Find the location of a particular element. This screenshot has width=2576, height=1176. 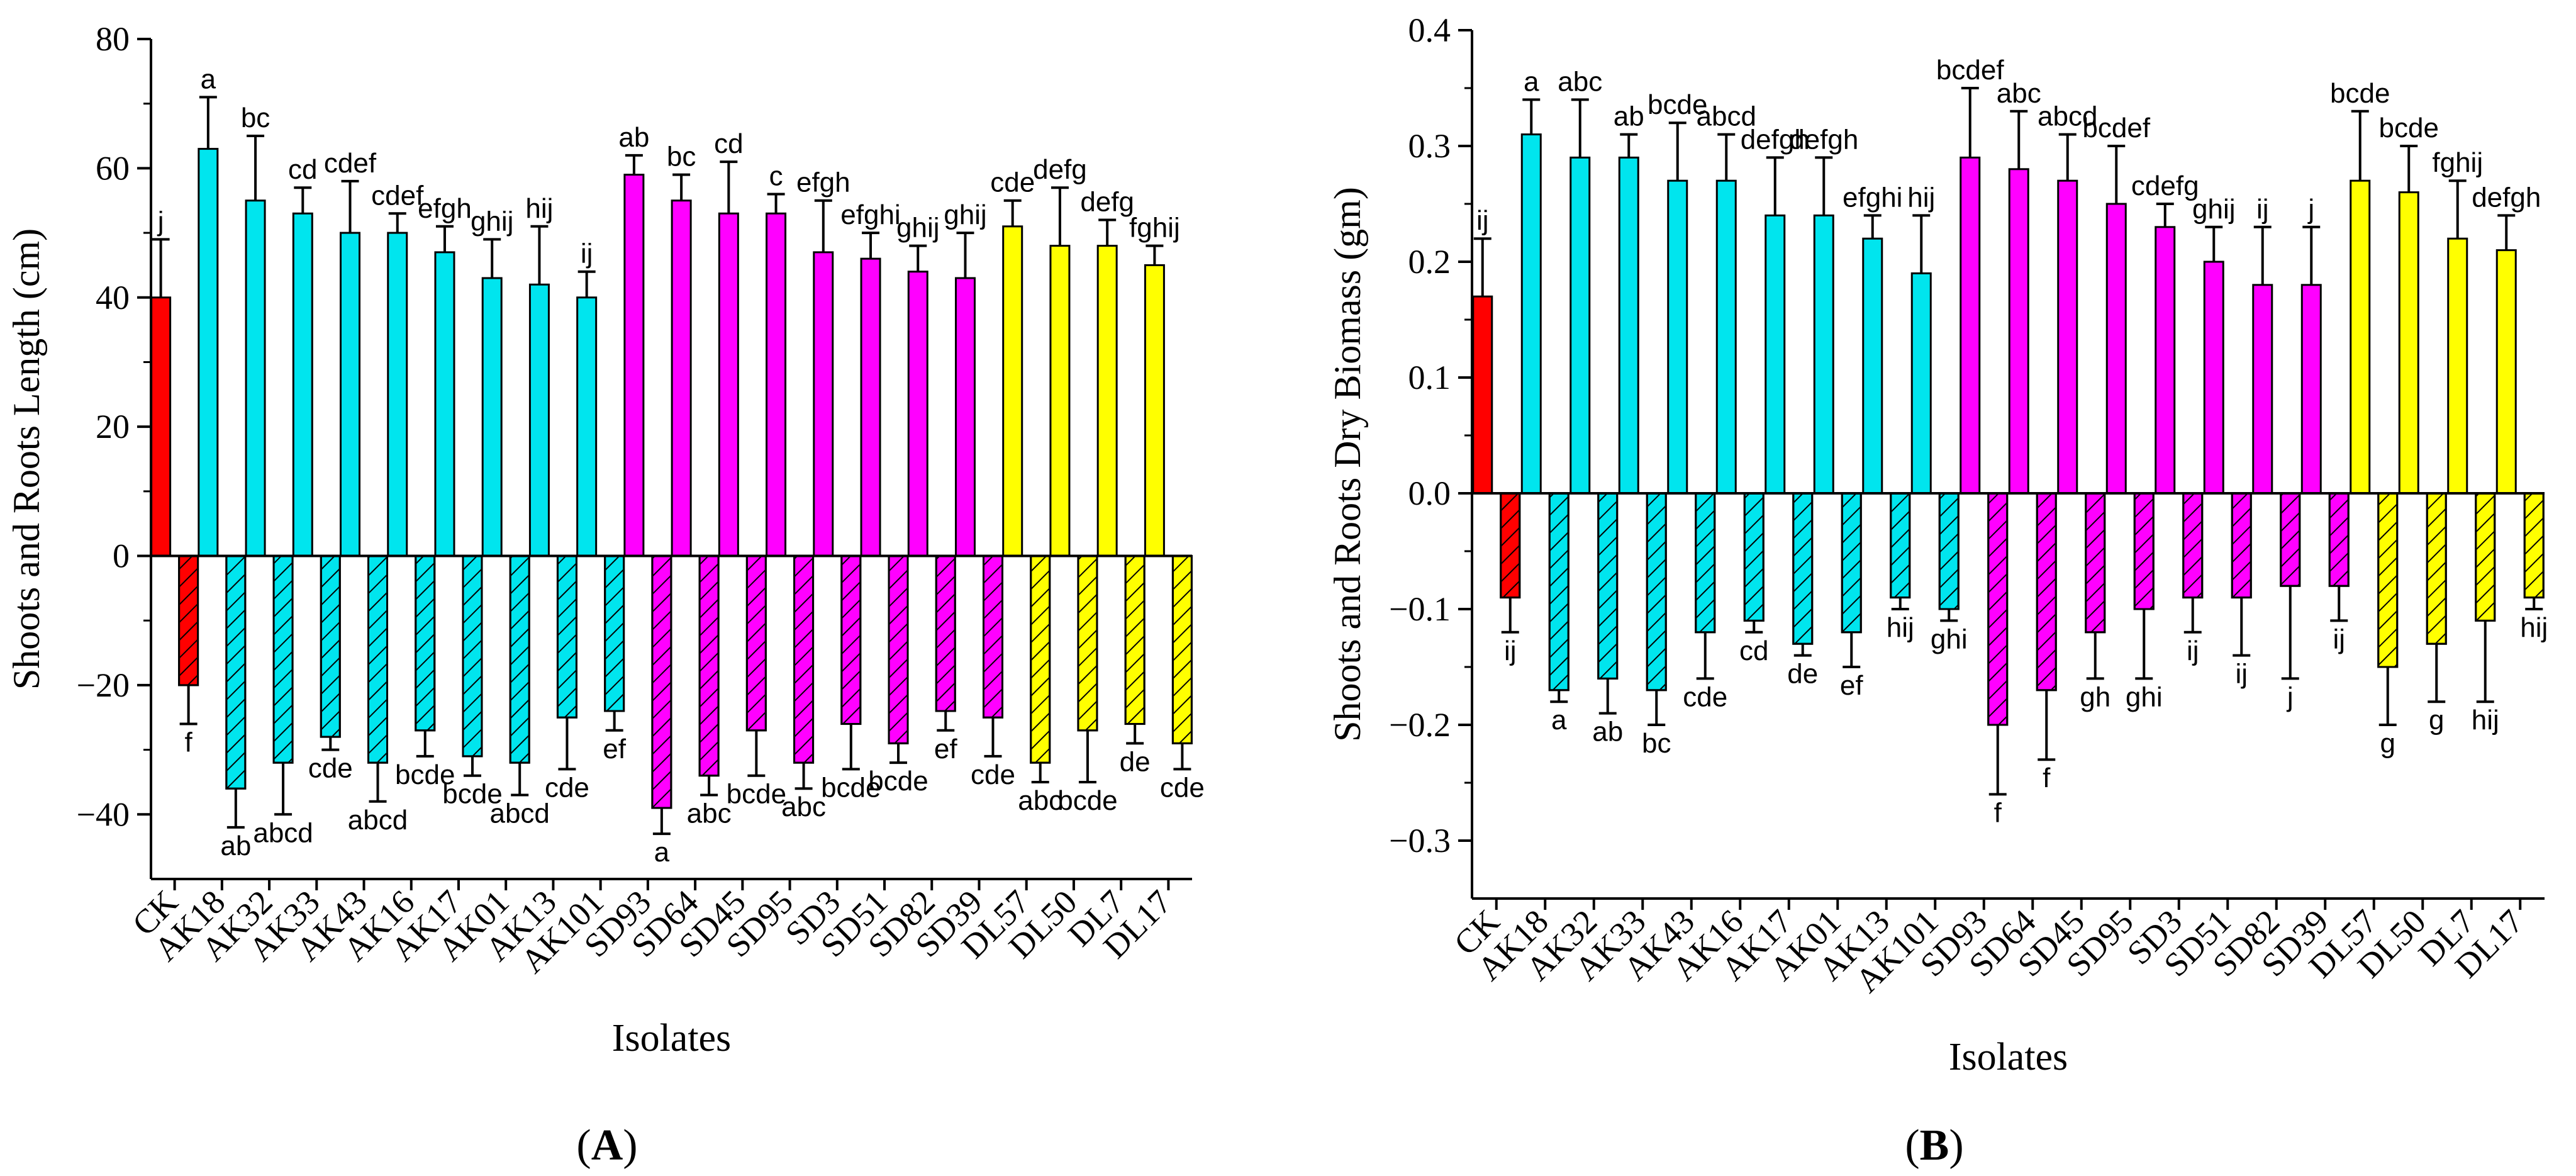

bar-roots-hatch-dl17 is located at coordinates (1182, 649).